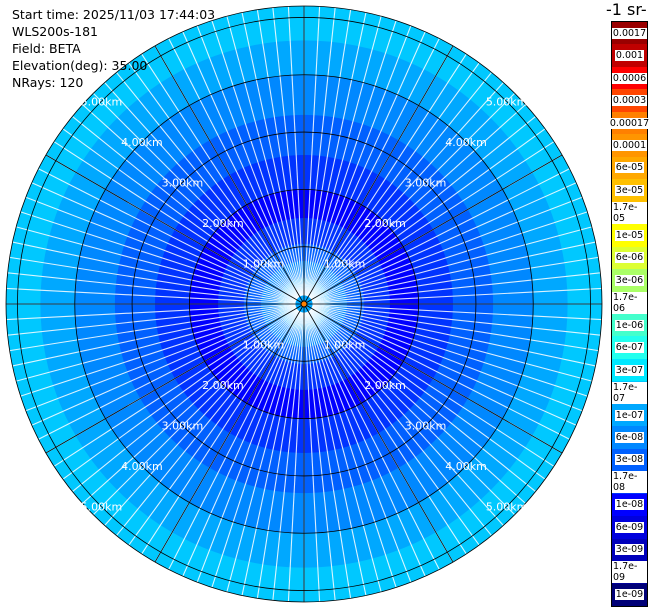  I want to click on colorbar-cell: 1e-06, so click(629, 325).